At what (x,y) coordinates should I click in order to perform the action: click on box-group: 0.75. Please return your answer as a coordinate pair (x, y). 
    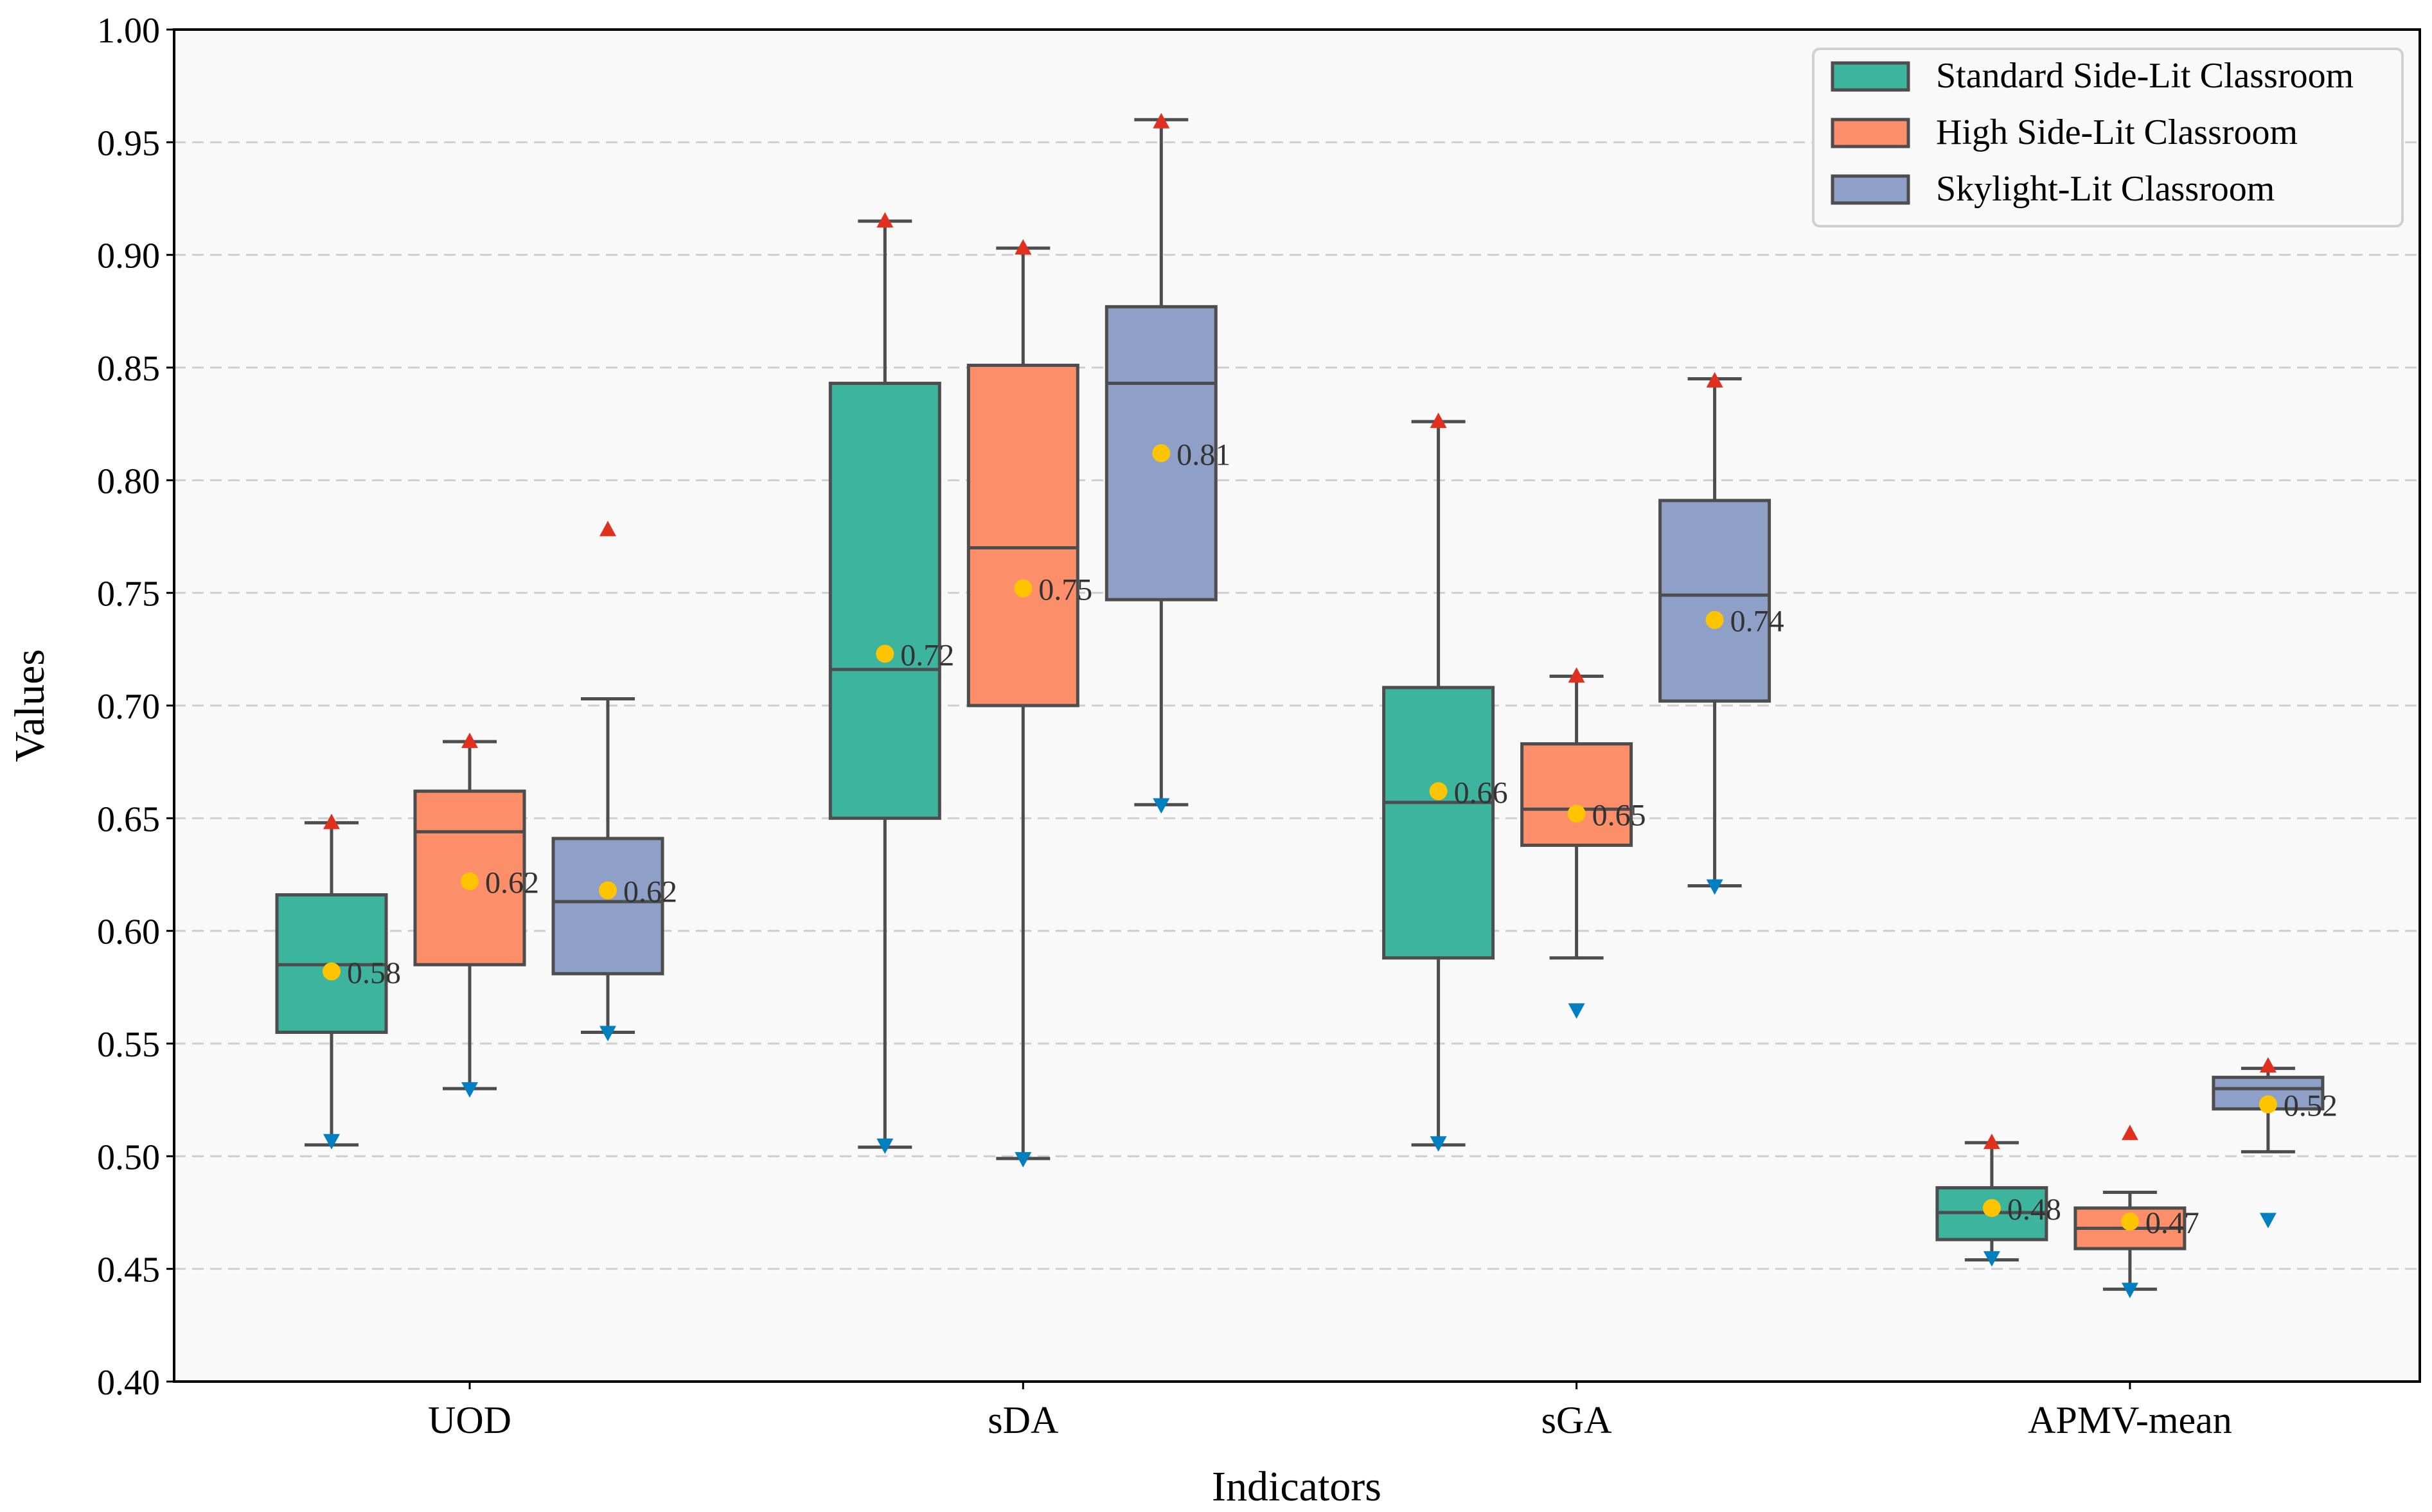
    Looking at the image, I should click on (1029, 703).